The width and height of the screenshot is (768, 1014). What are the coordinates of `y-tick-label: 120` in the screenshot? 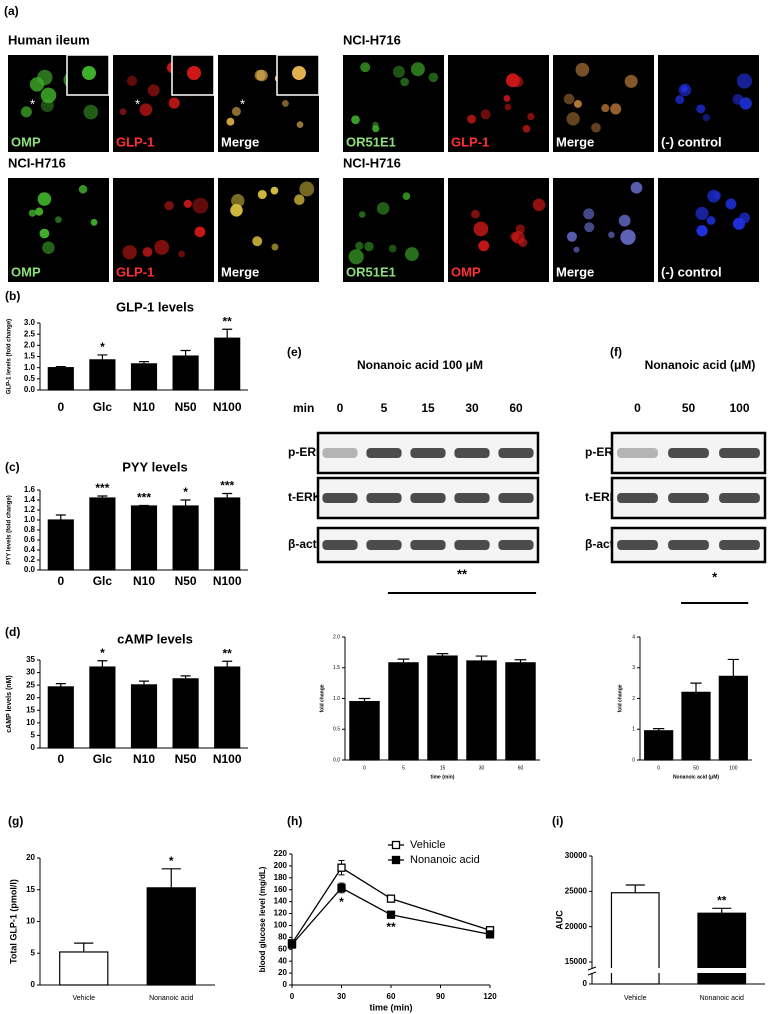 It's located at (281, 913).